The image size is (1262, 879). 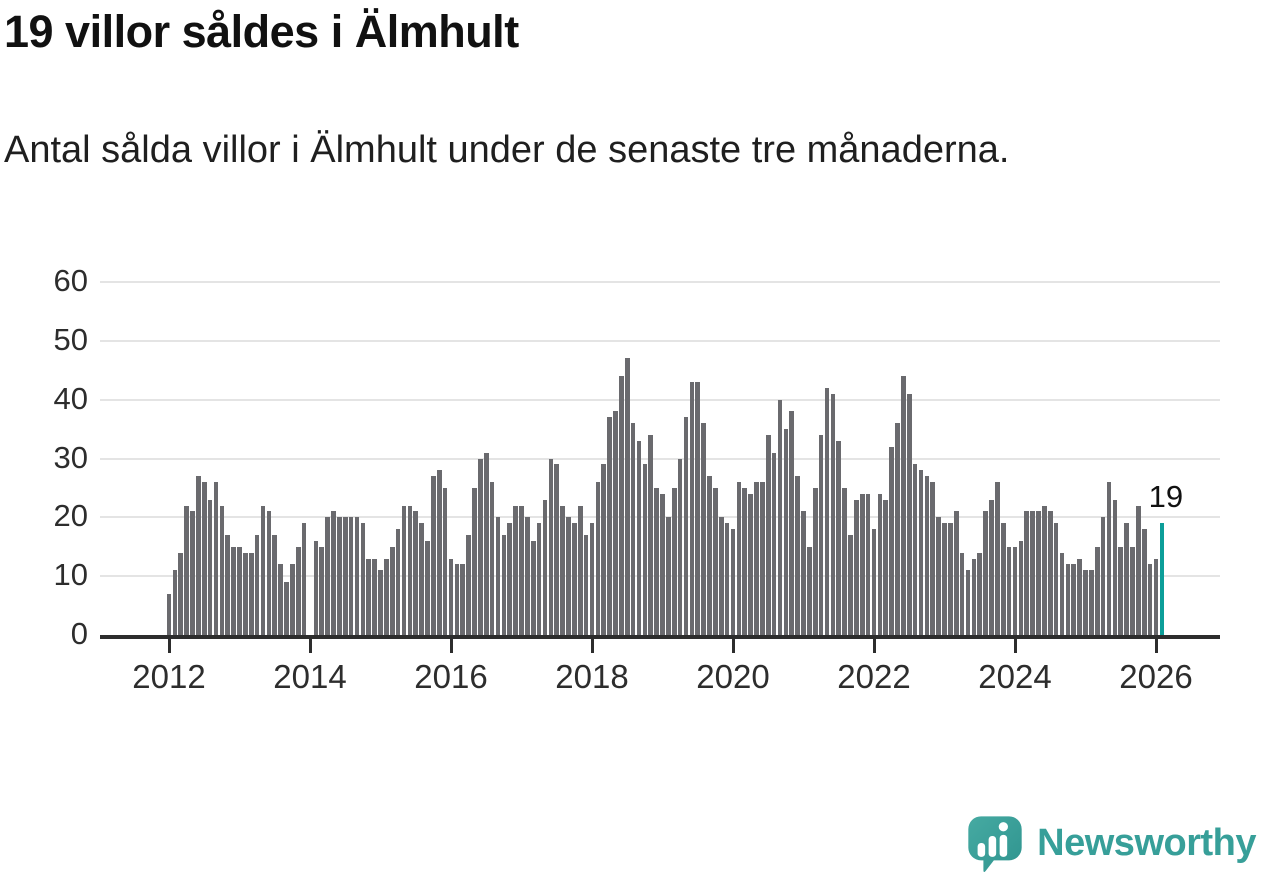 I want to click on newsworthy-logo: Newsworthy, so click(x=1111, y=843).